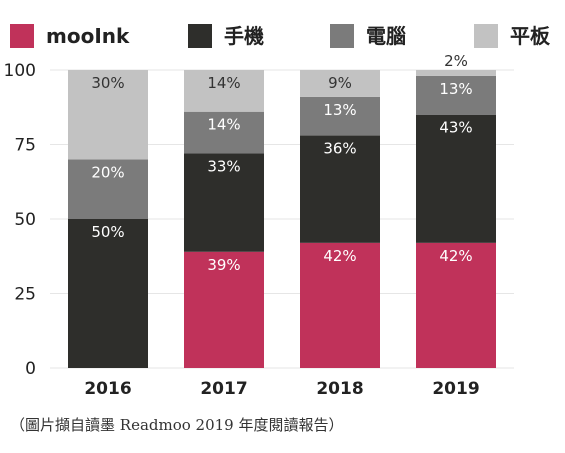  What do you see at coordinates (456, 61) in the screenshot?
I see `data-label: 2%` at bounding box center [456, 61].